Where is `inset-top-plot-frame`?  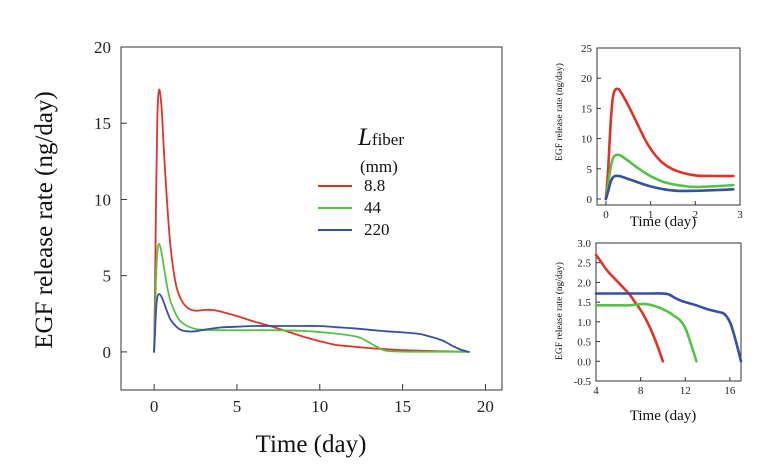
inset-top-plot-frame is located at coordinates (668, 126).